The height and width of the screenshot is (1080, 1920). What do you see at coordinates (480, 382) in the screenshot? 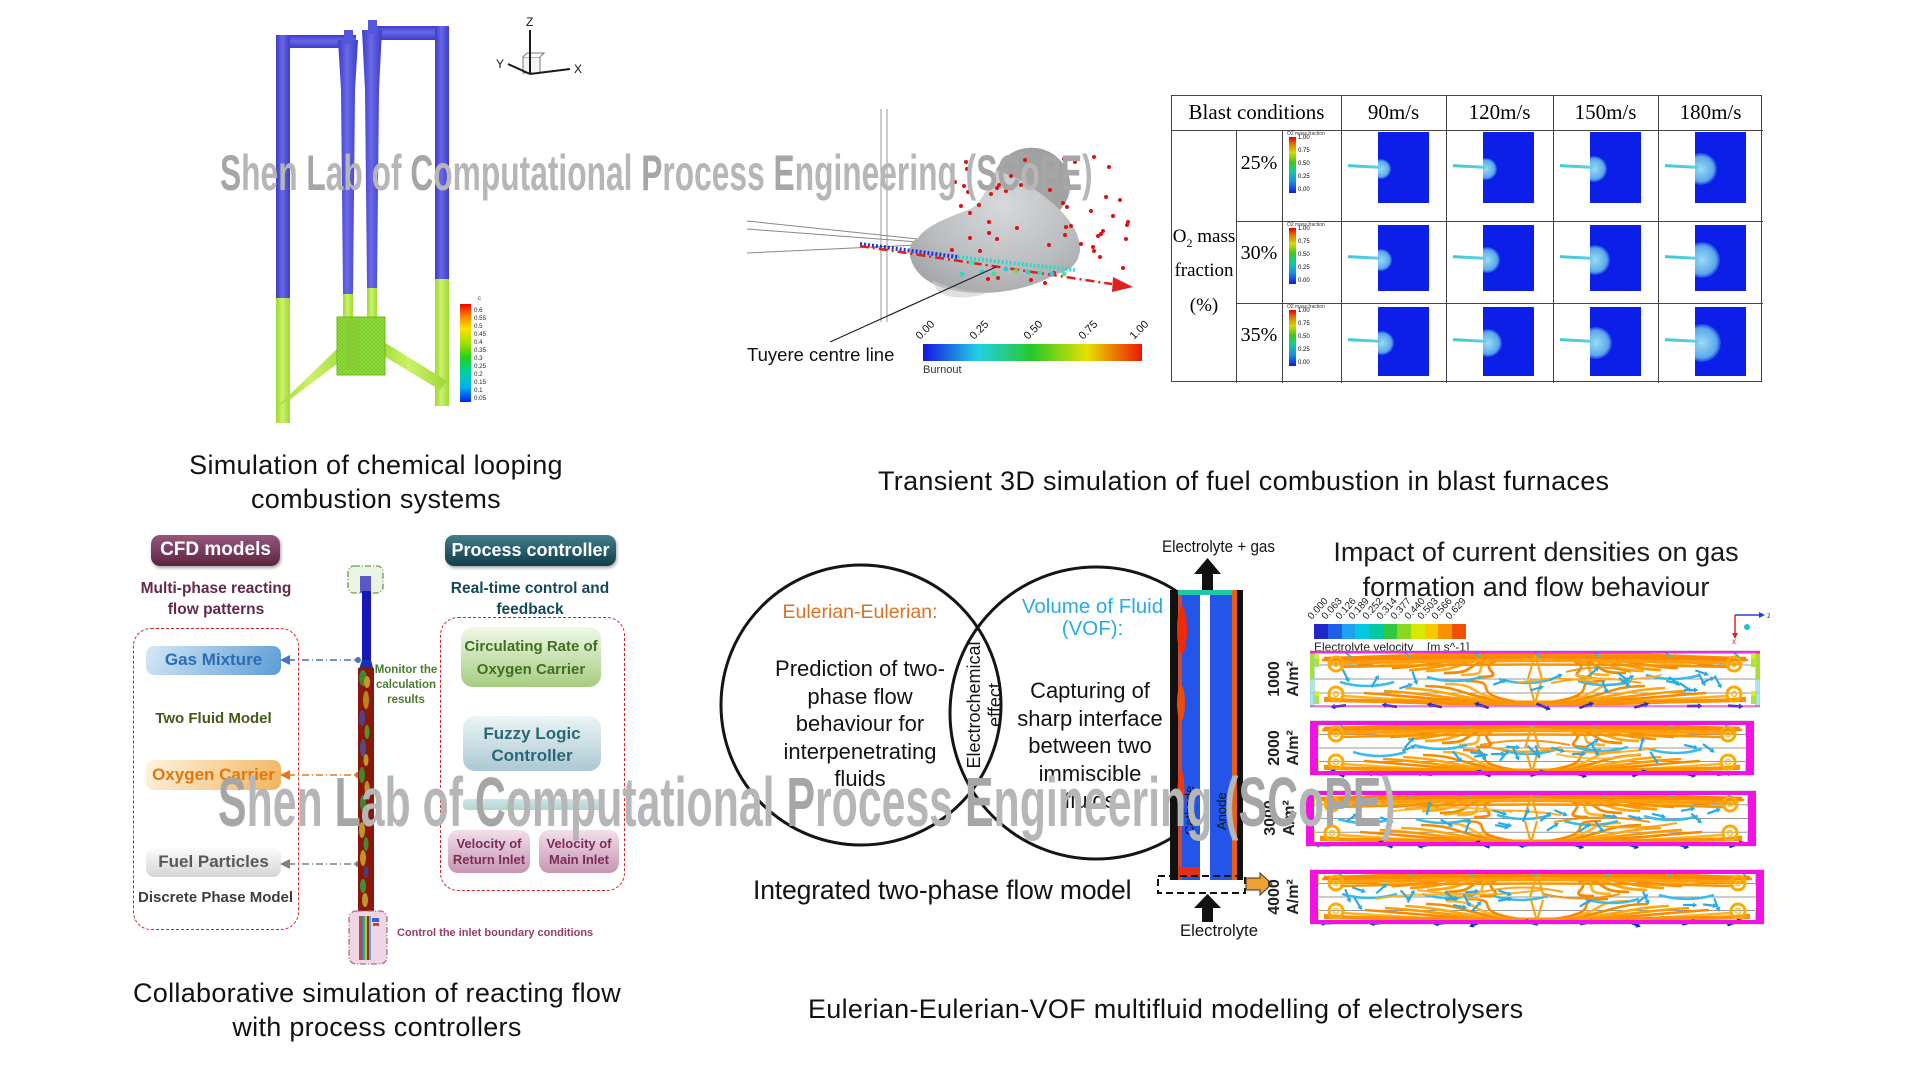
I see `svg-text: 0.15` at bounding box center [480, 382].